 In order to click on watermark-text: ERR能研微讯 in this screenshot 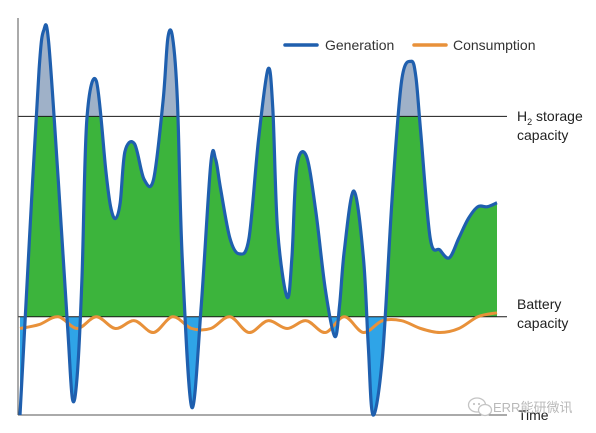, I will do `click(532, 407)`.